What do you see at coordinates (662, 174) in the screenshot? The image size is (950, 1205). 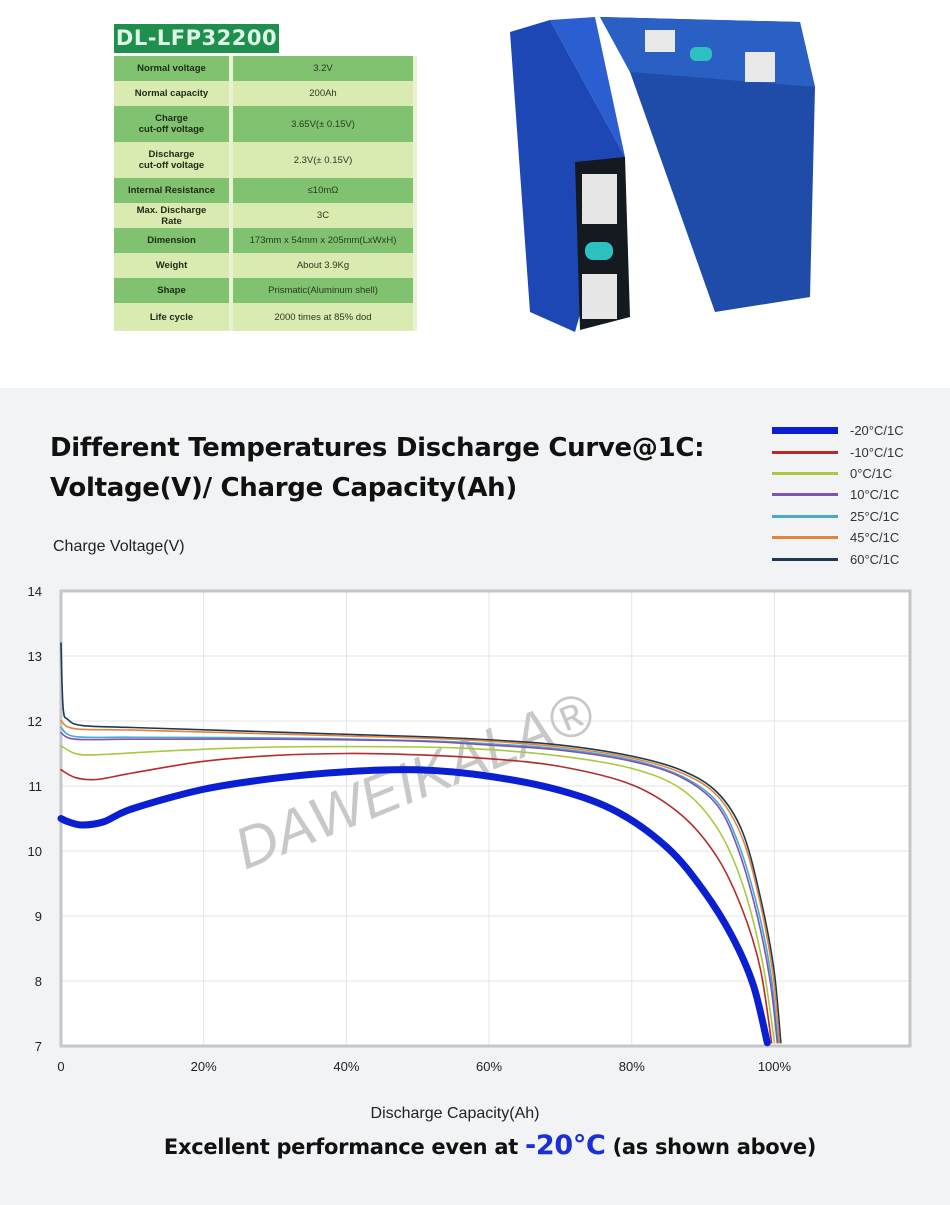 I see `battery-image` at bounding box center [662, 174].